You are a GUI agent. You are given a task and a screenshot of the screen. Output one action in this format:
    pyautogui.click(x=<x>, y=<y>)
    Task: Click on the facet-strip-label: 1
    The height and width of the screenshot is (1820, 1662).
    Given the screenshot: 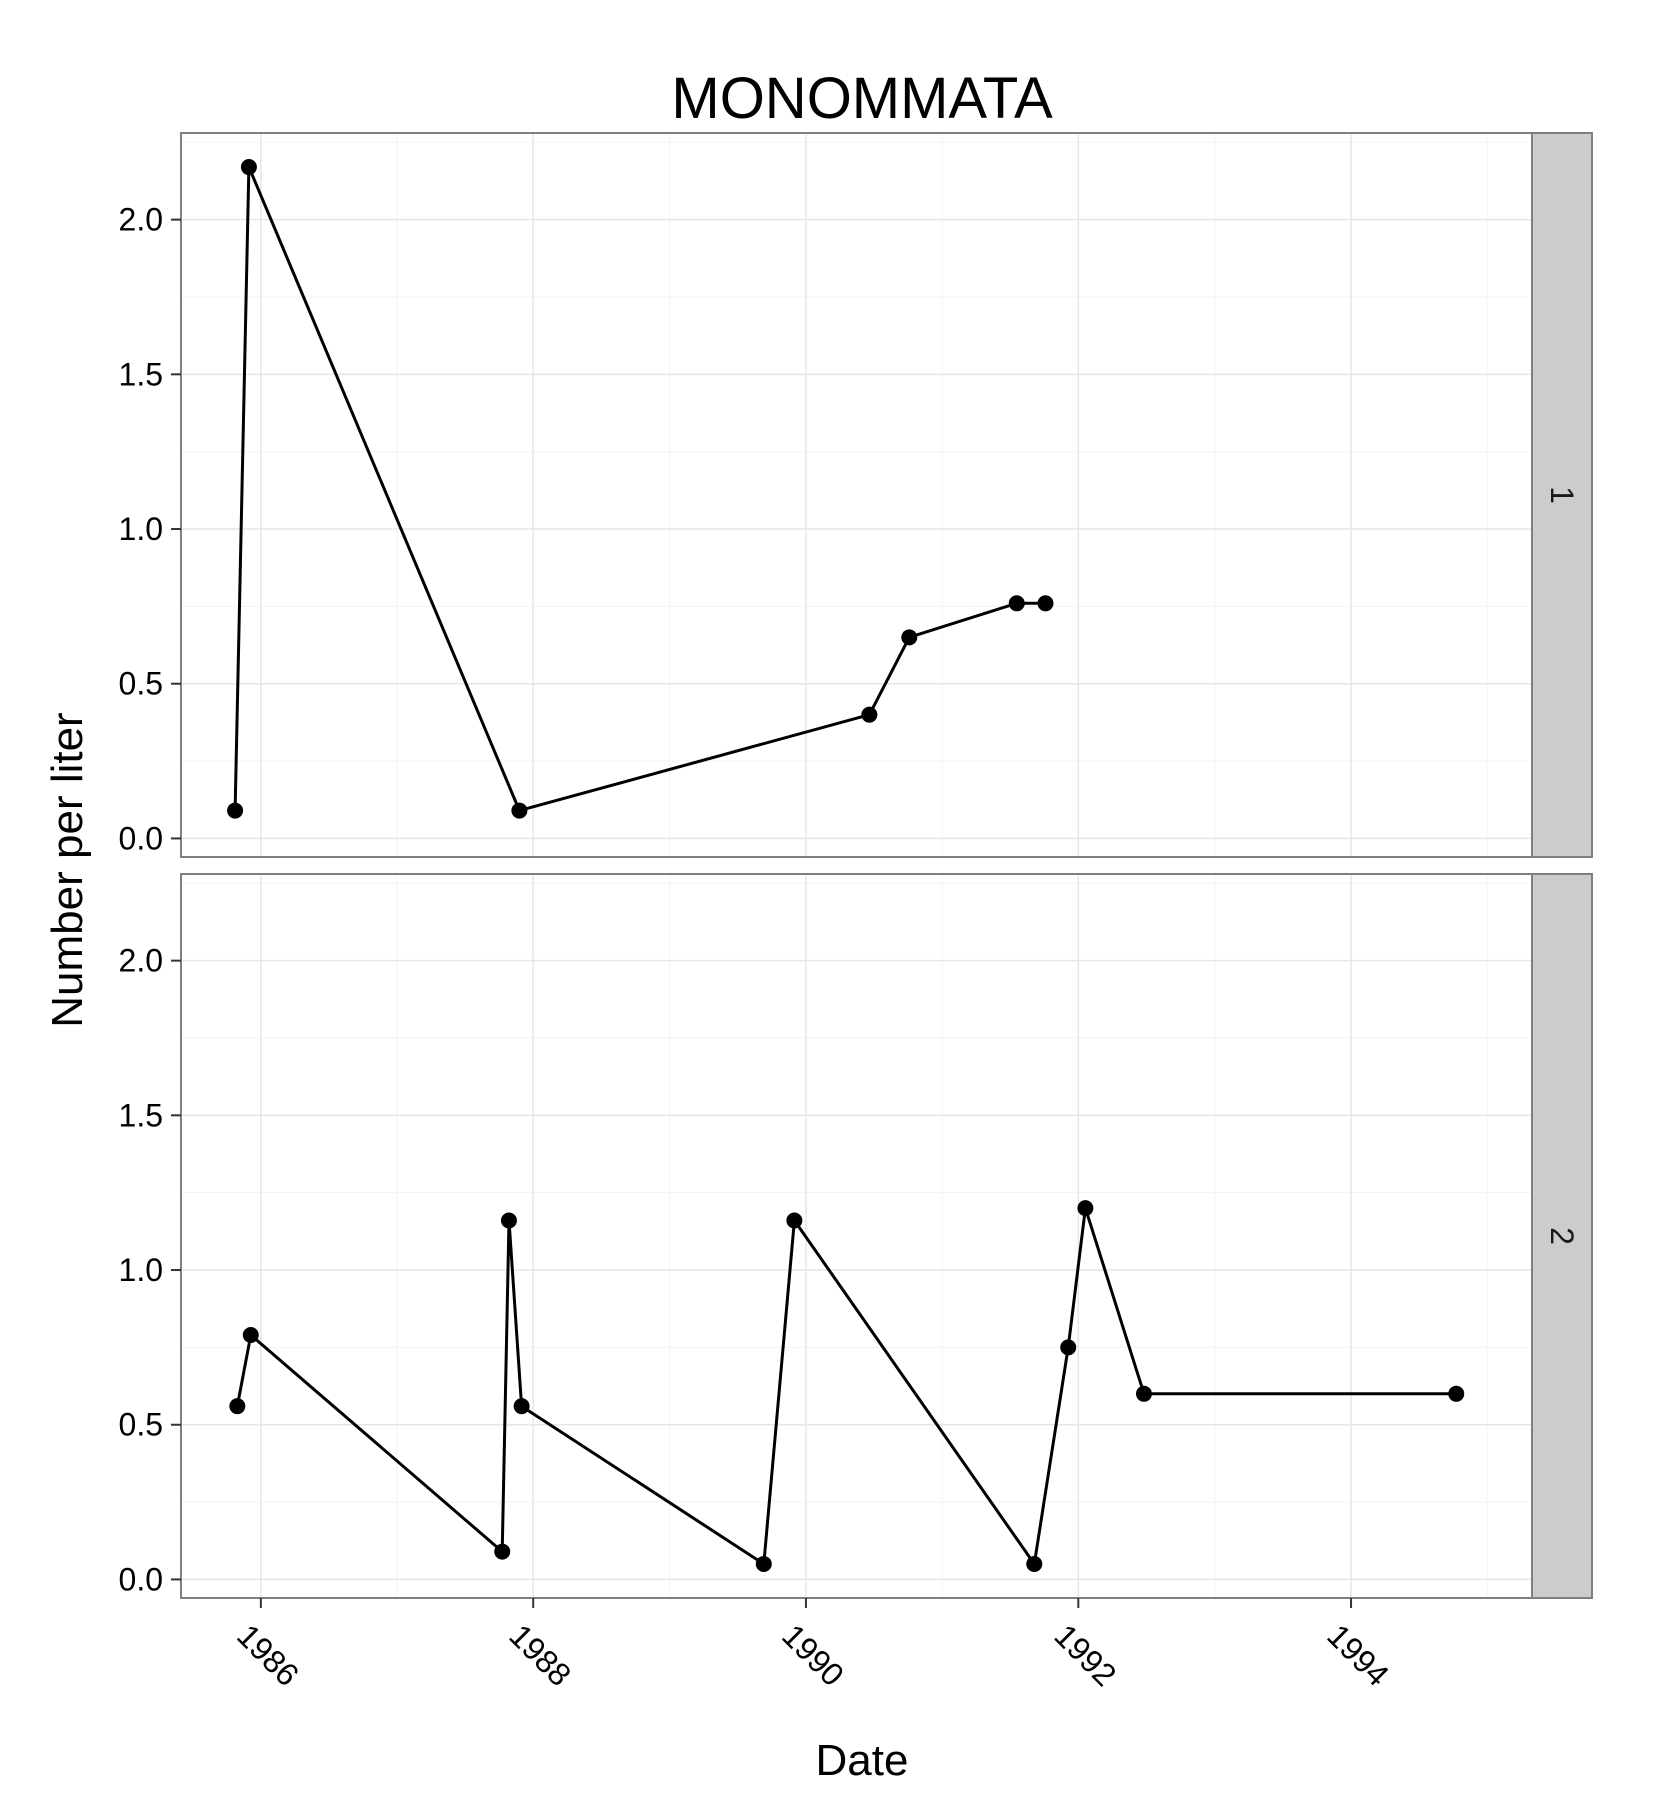 What is the action you would take?
    pyautogui.click(x=1562, y=495)
    